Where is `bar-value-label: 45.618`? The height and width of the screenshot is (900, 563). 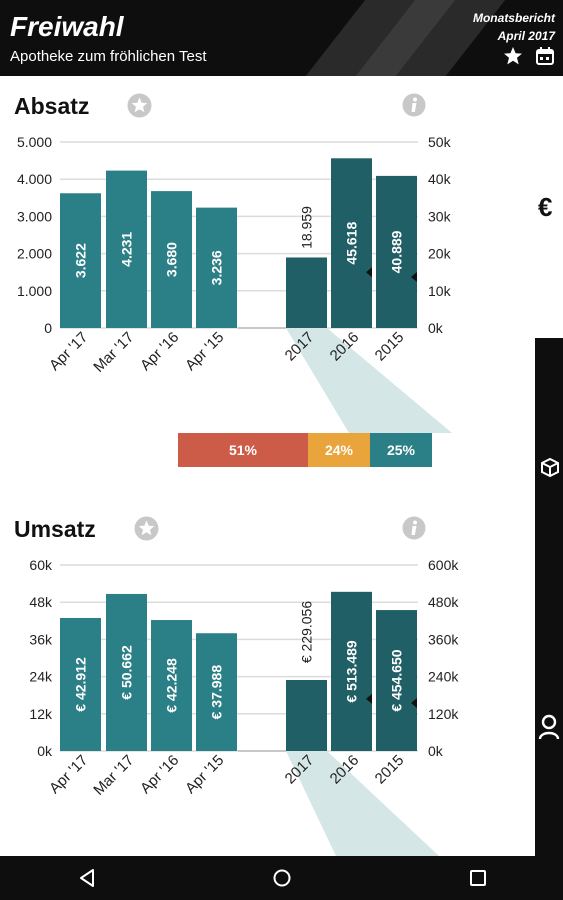 bar-value-label: 45.618 is located at coordinates (352, 243).